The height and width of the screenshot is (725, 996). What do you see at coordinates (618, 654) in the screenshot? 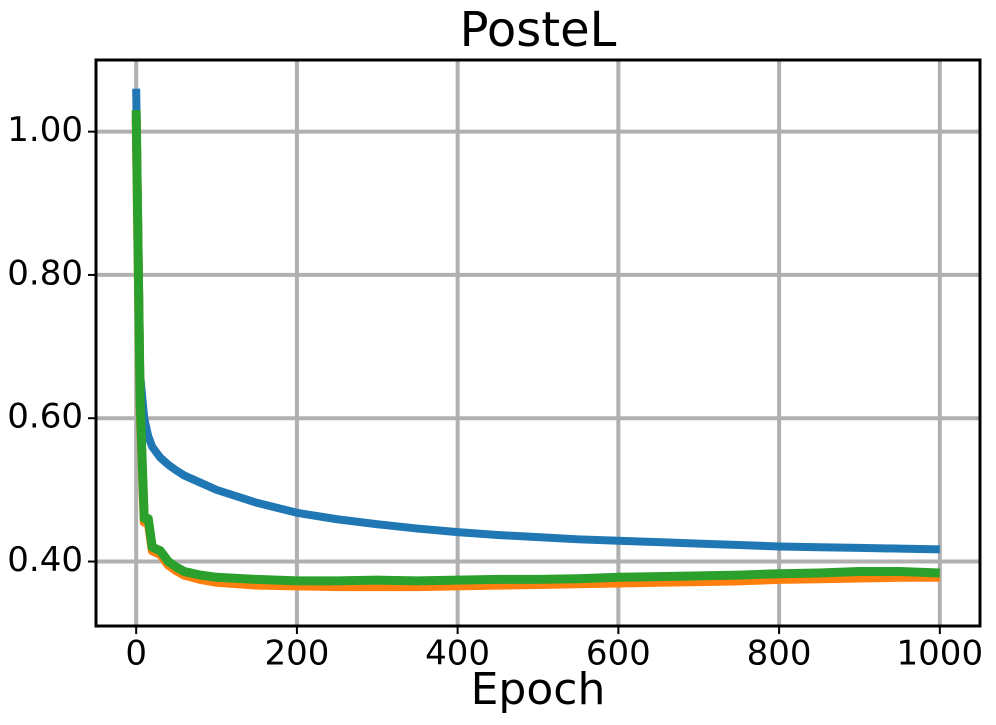
I see `x-tick-label: 600` at bounding box center [618, 654].